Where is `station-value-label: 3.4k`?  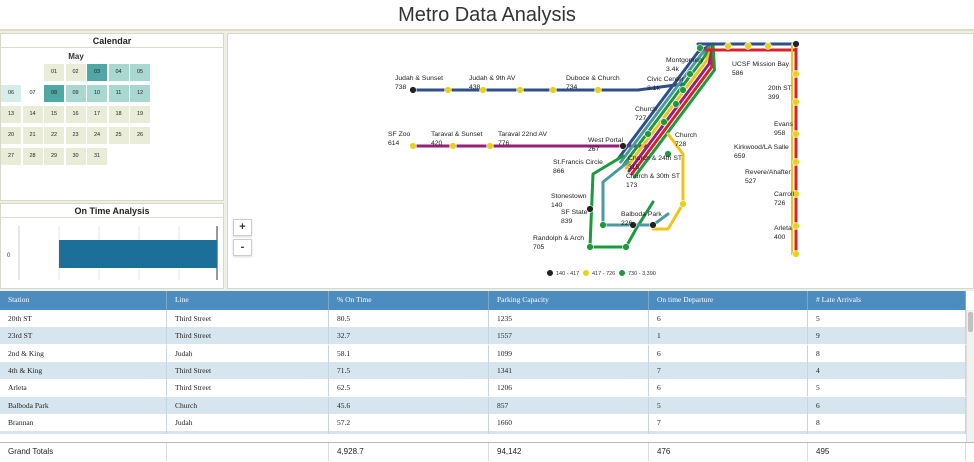 station-value-label: 3.4k is located at coordinates (672, 69).